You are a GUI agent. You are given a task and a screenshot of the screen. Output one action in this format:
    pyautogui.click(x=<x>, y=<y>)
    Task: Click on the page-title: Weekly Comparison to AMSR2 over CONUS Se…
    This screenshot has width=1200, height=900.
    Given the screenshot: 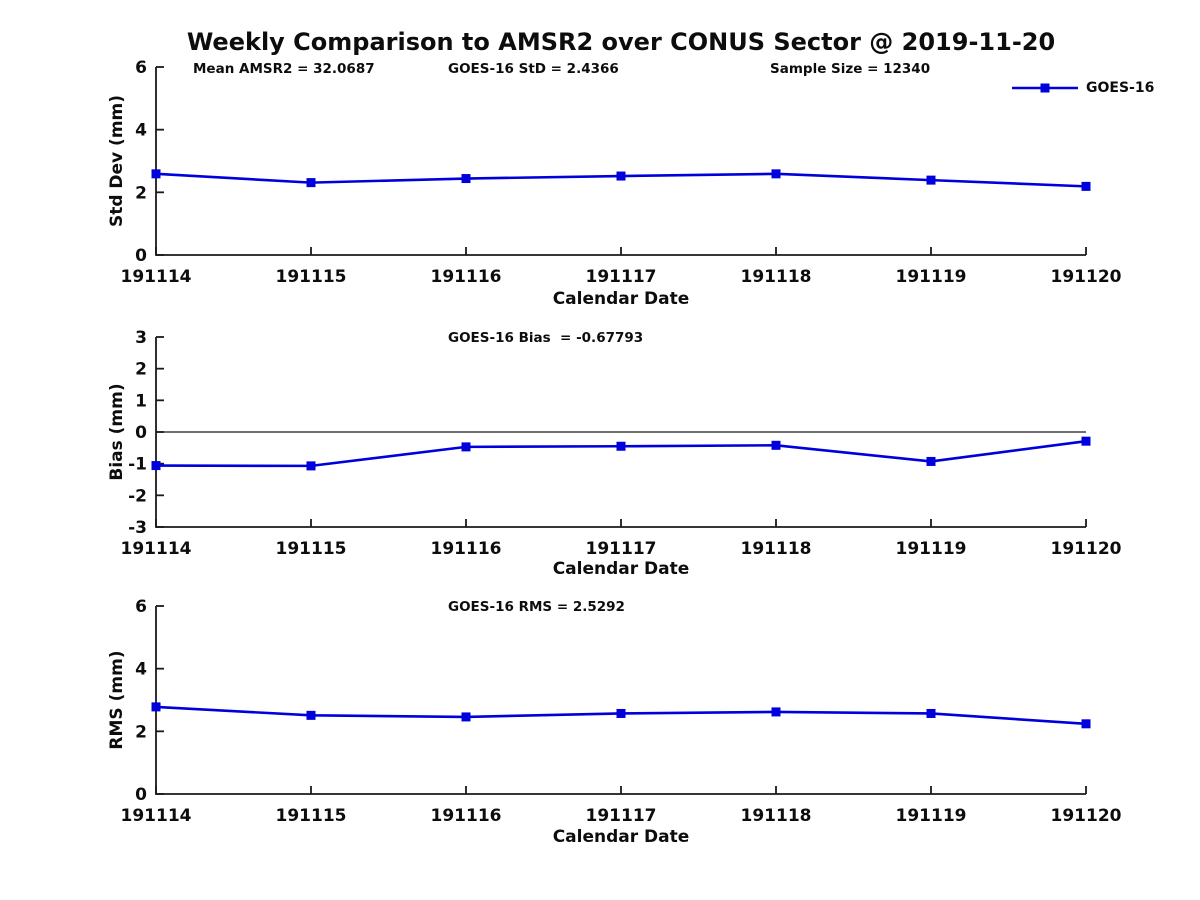 What is the action you would take?
    pyautogui.click(x=621, y=42)
    